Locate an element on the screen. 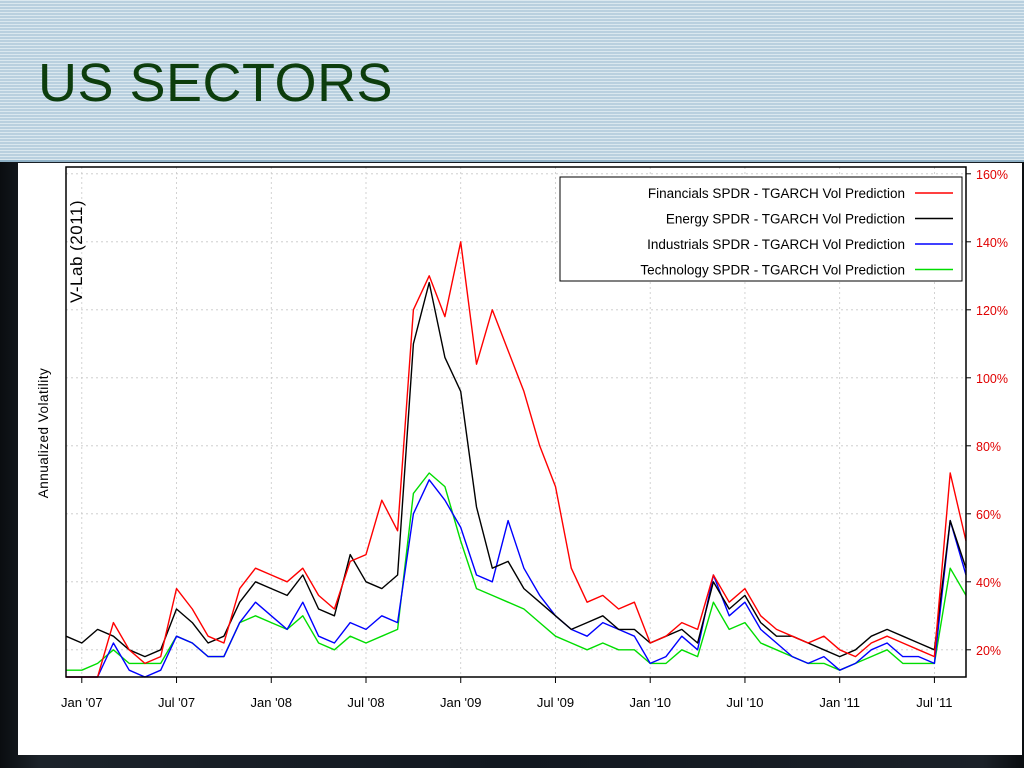 This screenshot has height=768, width=1024. x-tick-label: Jul '09 is located at coordinates (555, 702).